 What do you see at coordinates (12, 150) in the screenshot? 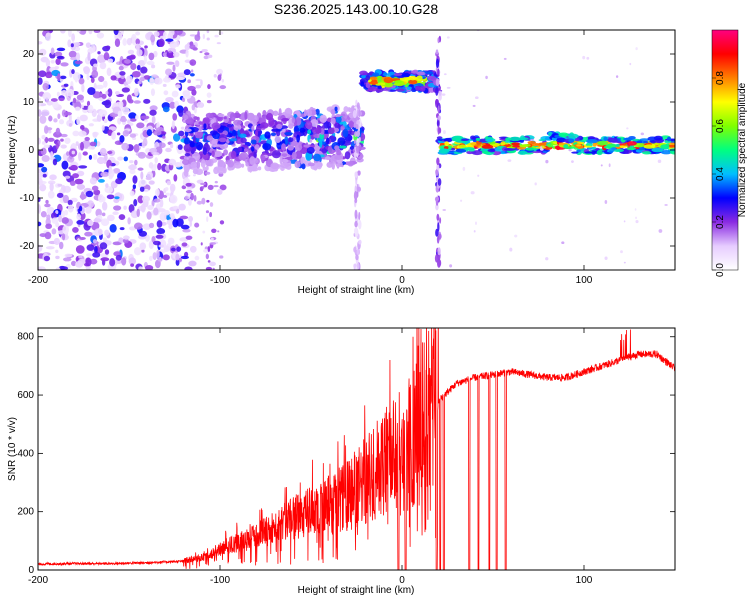
I see `spectrogram-y-label: Frequency (Hz)` at bounding box center [12, 150].